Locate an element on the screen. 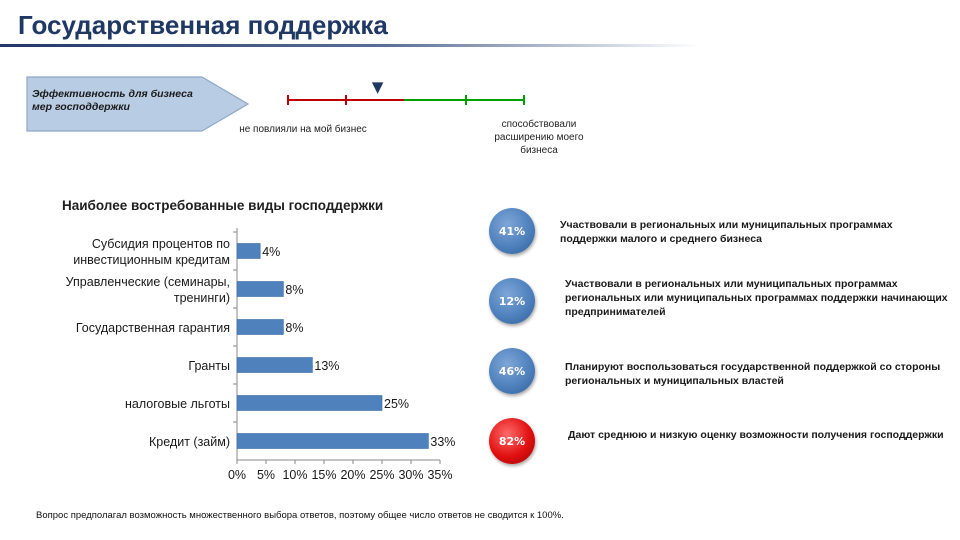  data-label: 33% is located at coordinates (442, 442).